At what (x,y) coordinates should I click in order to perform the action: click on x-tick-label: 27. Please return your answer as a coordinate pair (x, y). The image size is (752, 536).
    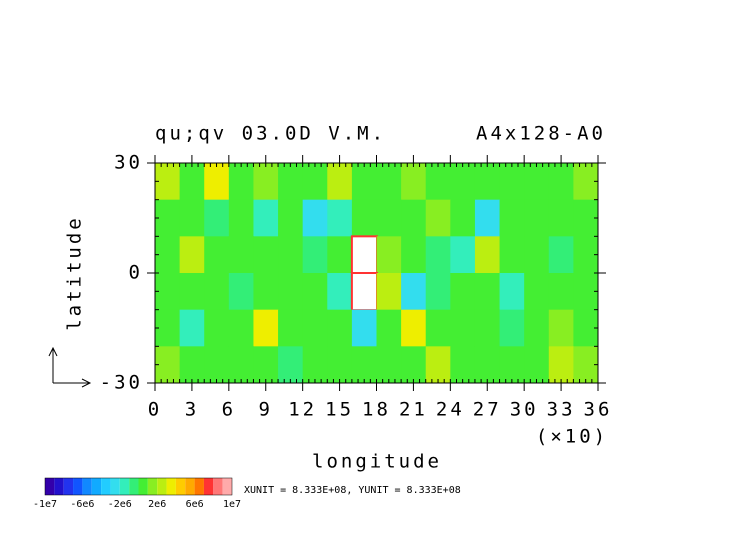
    Looking at the image, I should click on (487, 410).